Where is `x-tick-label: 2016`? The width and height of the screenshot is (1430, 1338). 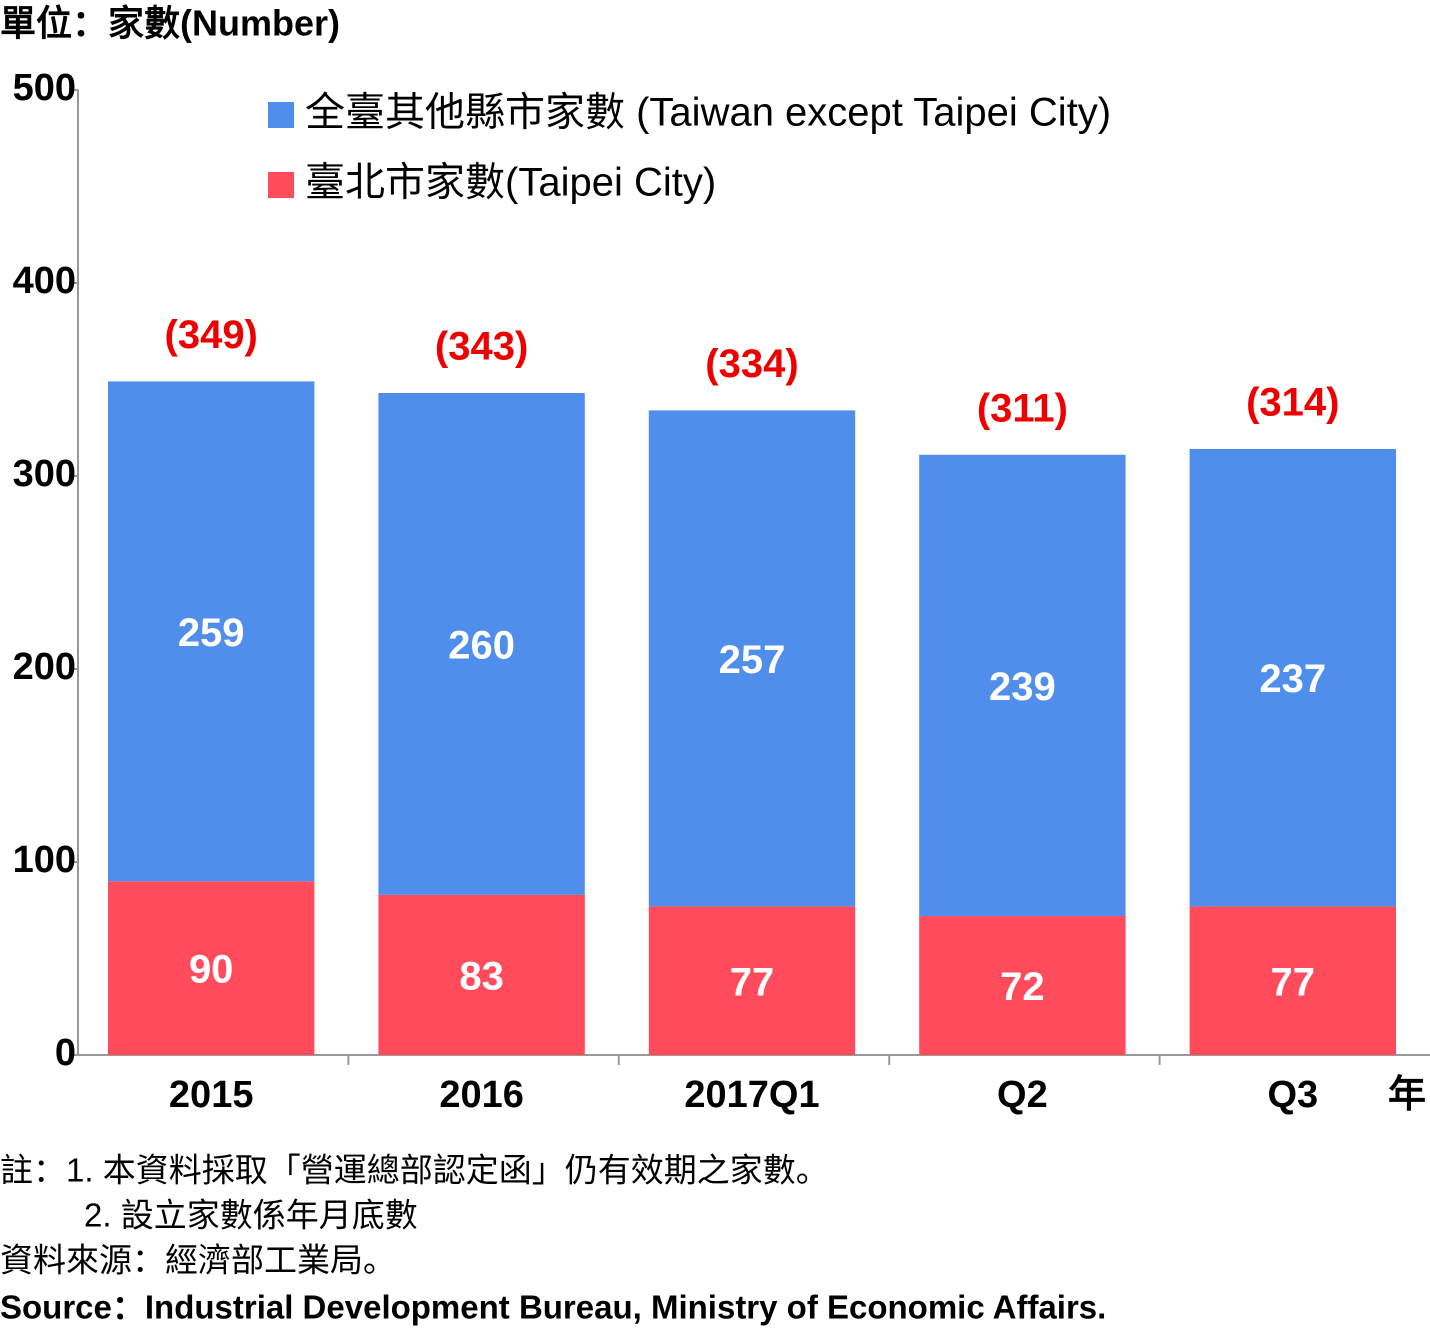
x-tick-label: 2016 is located at coordinates (481, 1095).